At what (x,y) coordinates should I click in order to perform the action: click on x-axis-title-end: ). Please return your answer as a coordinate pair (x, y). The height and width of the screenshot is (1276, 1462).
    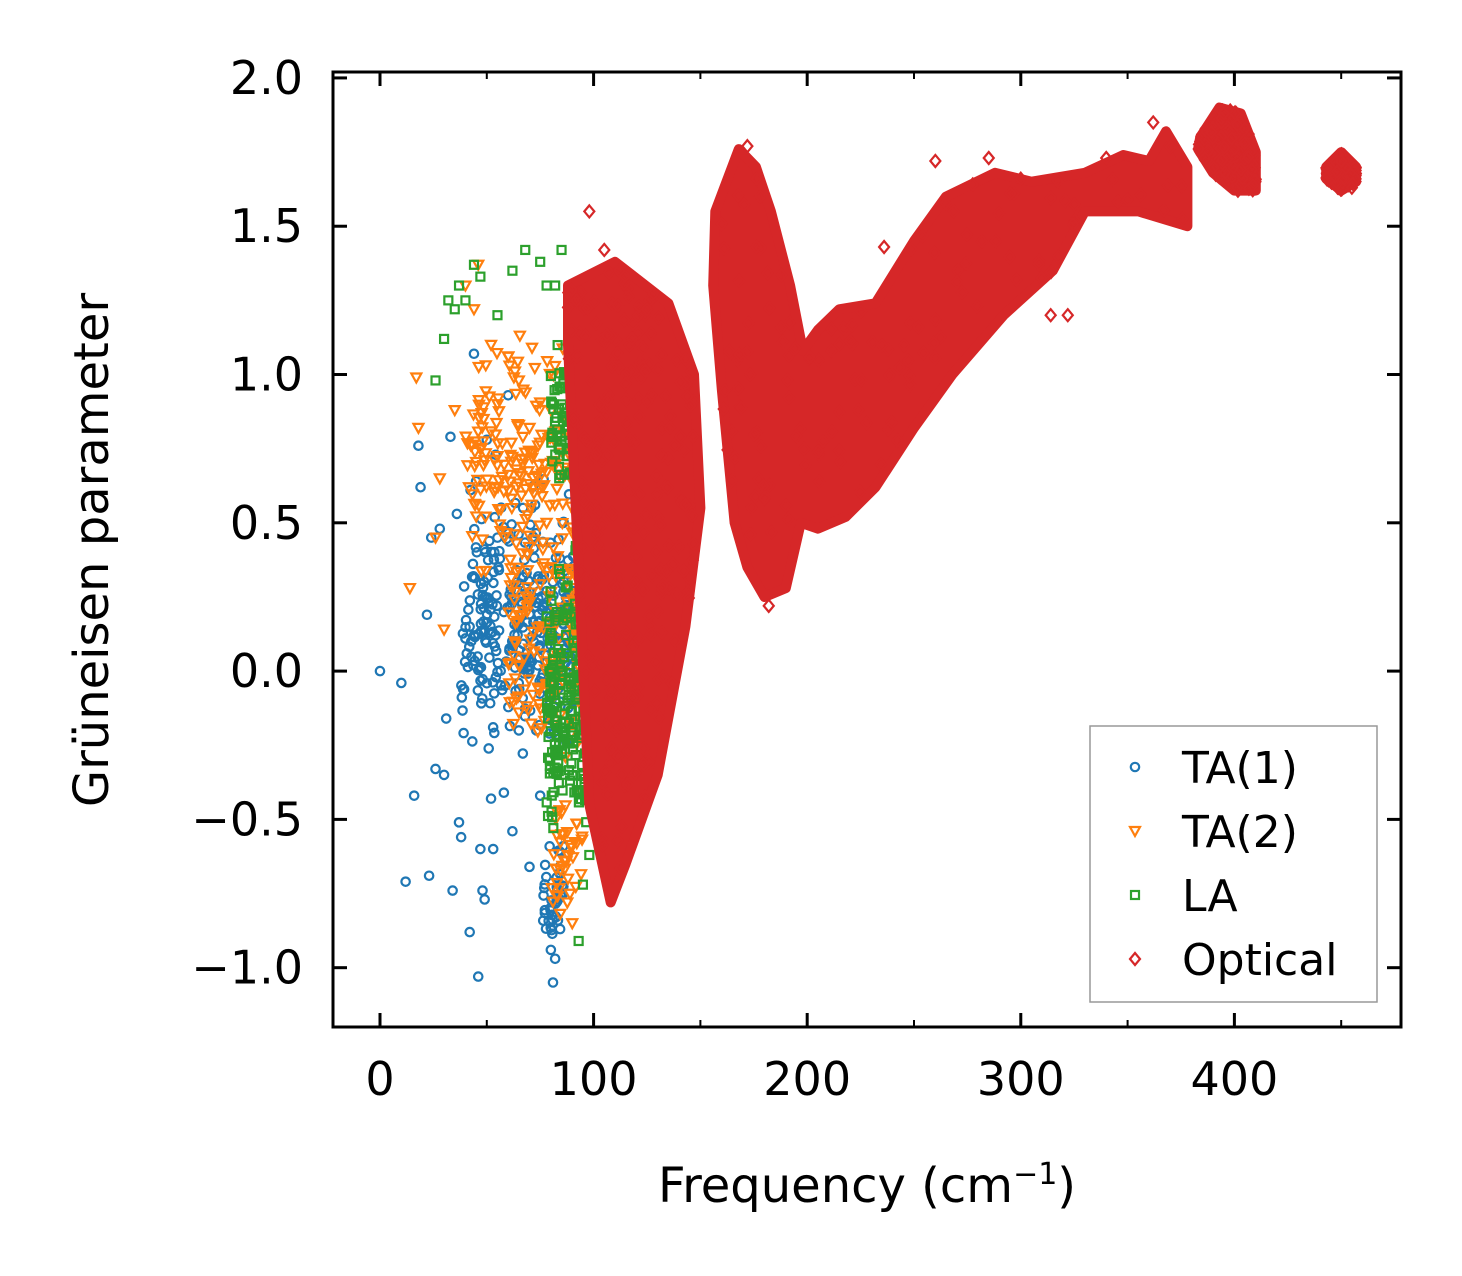
    Looking at the image, I should click on (1066, 1186).